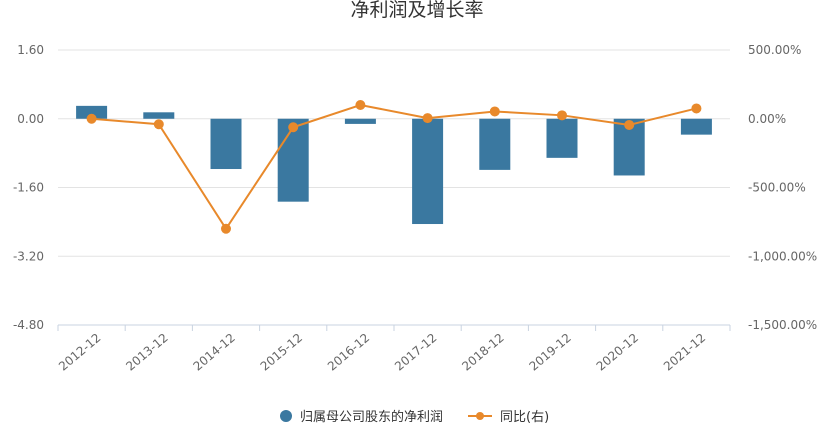 The width and height of the screenshot is (835, 431). I want to click on right-axis: 500.00% 0.00% -500.00% -1,000.00% -1,500.00%, so click(782, 187).